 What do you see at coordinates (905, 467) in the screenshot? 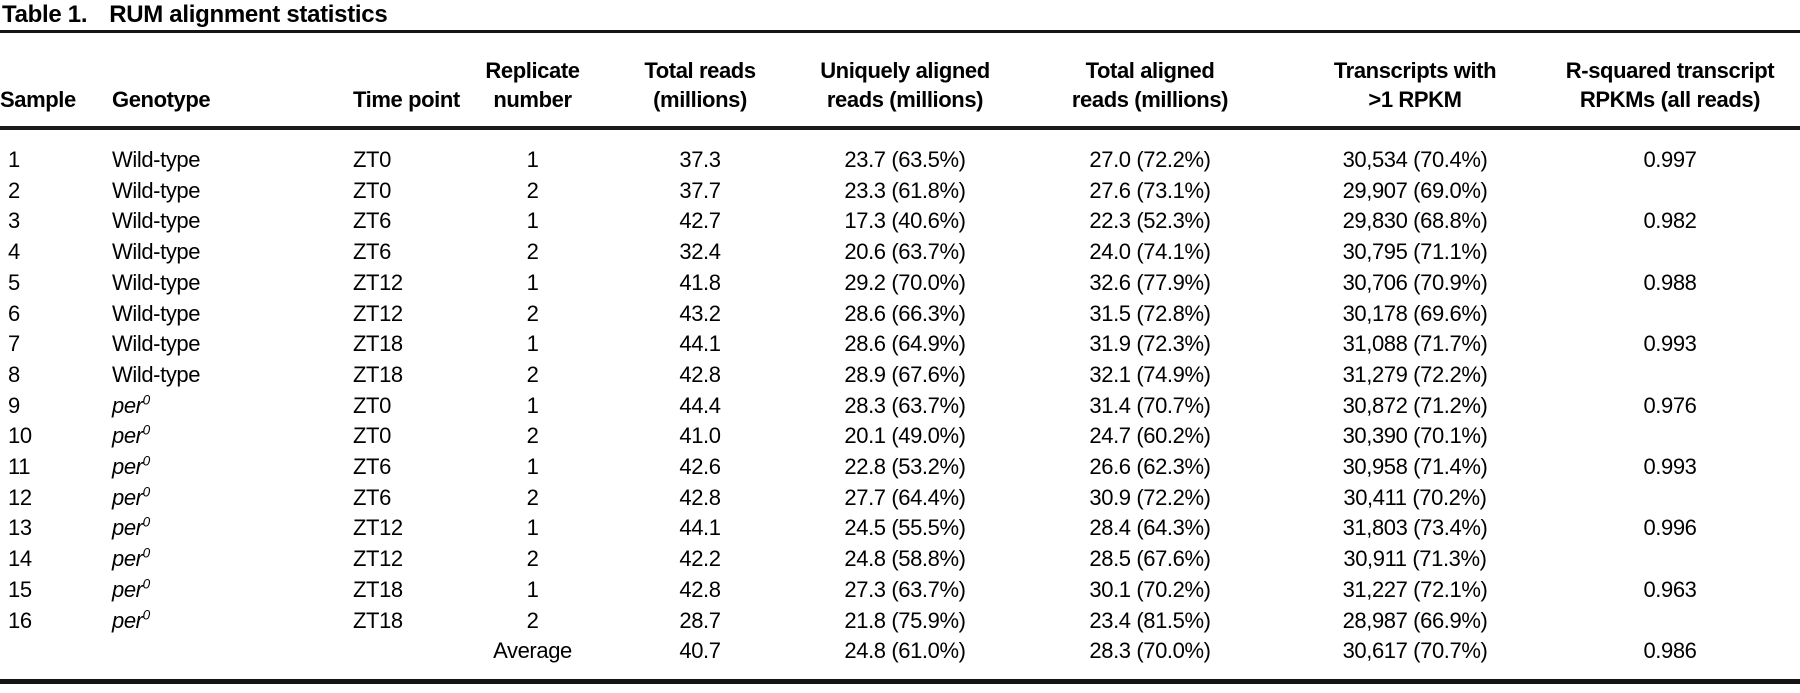
I see `cell-uniquely-aligned-reads: 22.8 (53.2%)` at bounding box center [905, 467].